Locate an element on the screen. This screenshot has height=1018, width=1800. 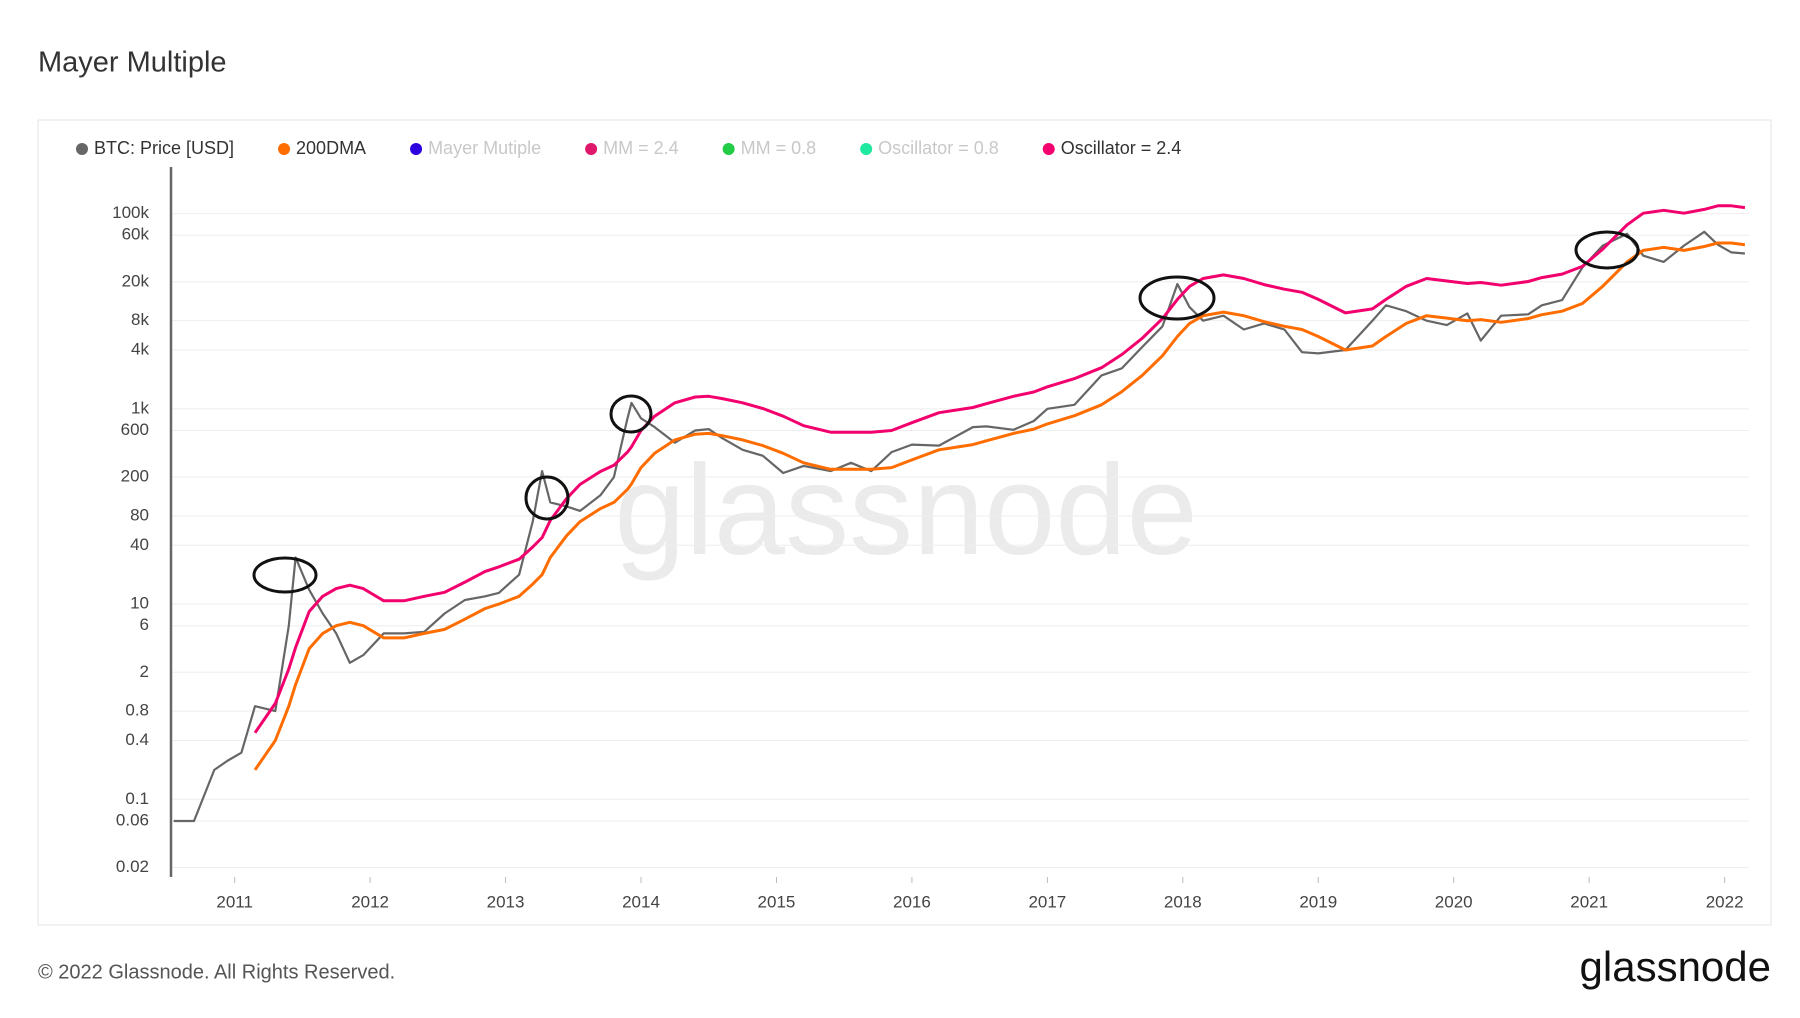
x-tick-label: 2022 is located at coordinates (1725, 901).